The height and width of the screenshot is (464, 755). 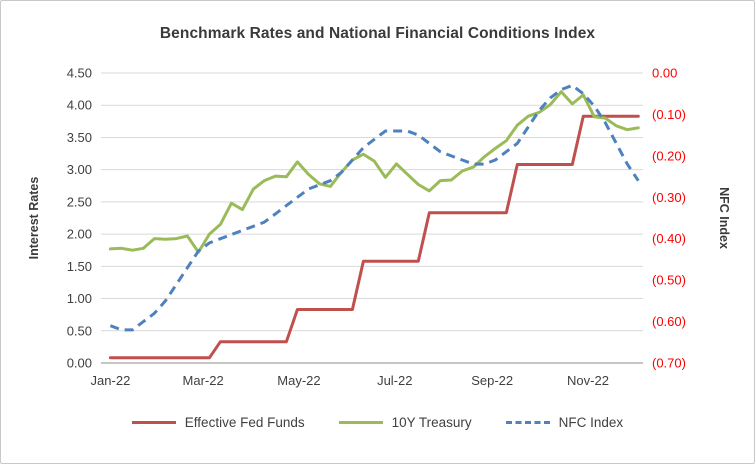 What do you see at coordinates (79, 363) in the screenshot?
I see `left-axis-tick-label: 0.00` at bounding box center [79, 363].